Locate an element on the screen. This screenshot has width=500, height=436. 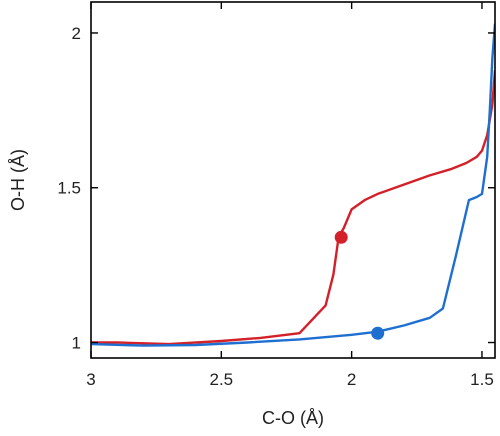
x-tick-label: 3 is located at coordinates (90, 379).